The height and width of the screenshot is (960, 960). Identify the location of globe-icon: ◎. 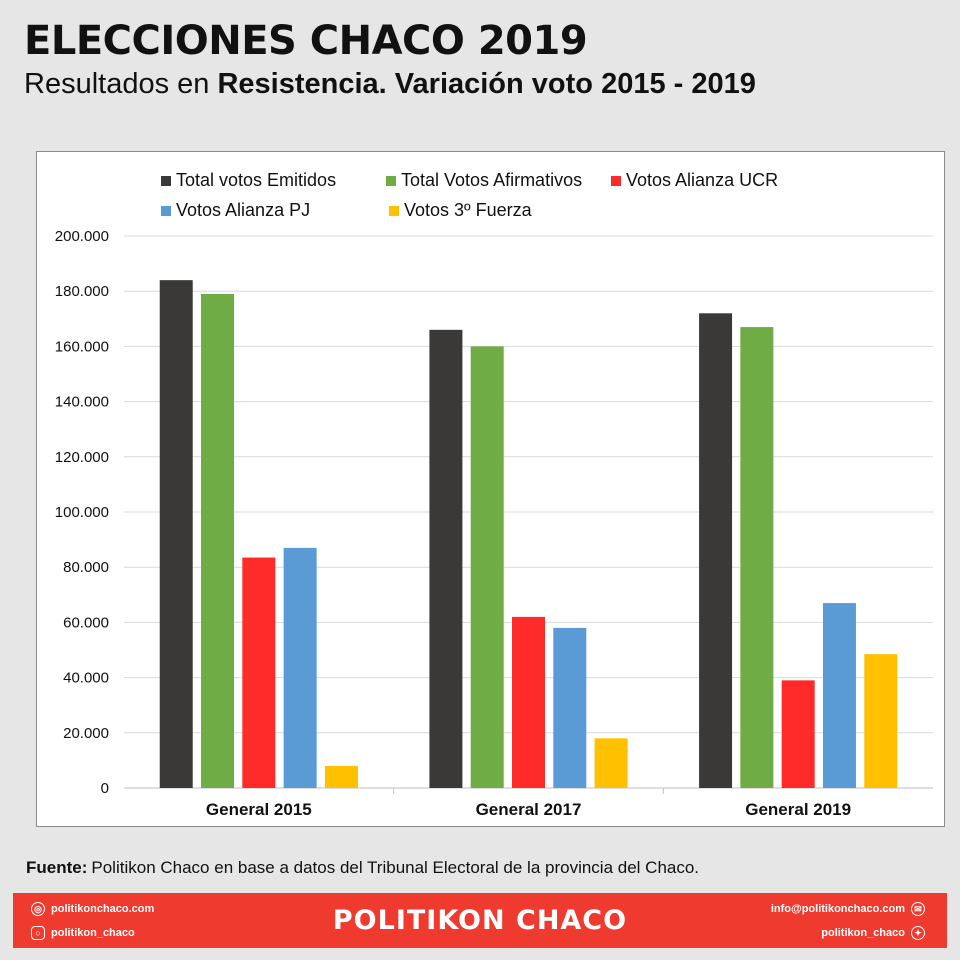
(38, 909).